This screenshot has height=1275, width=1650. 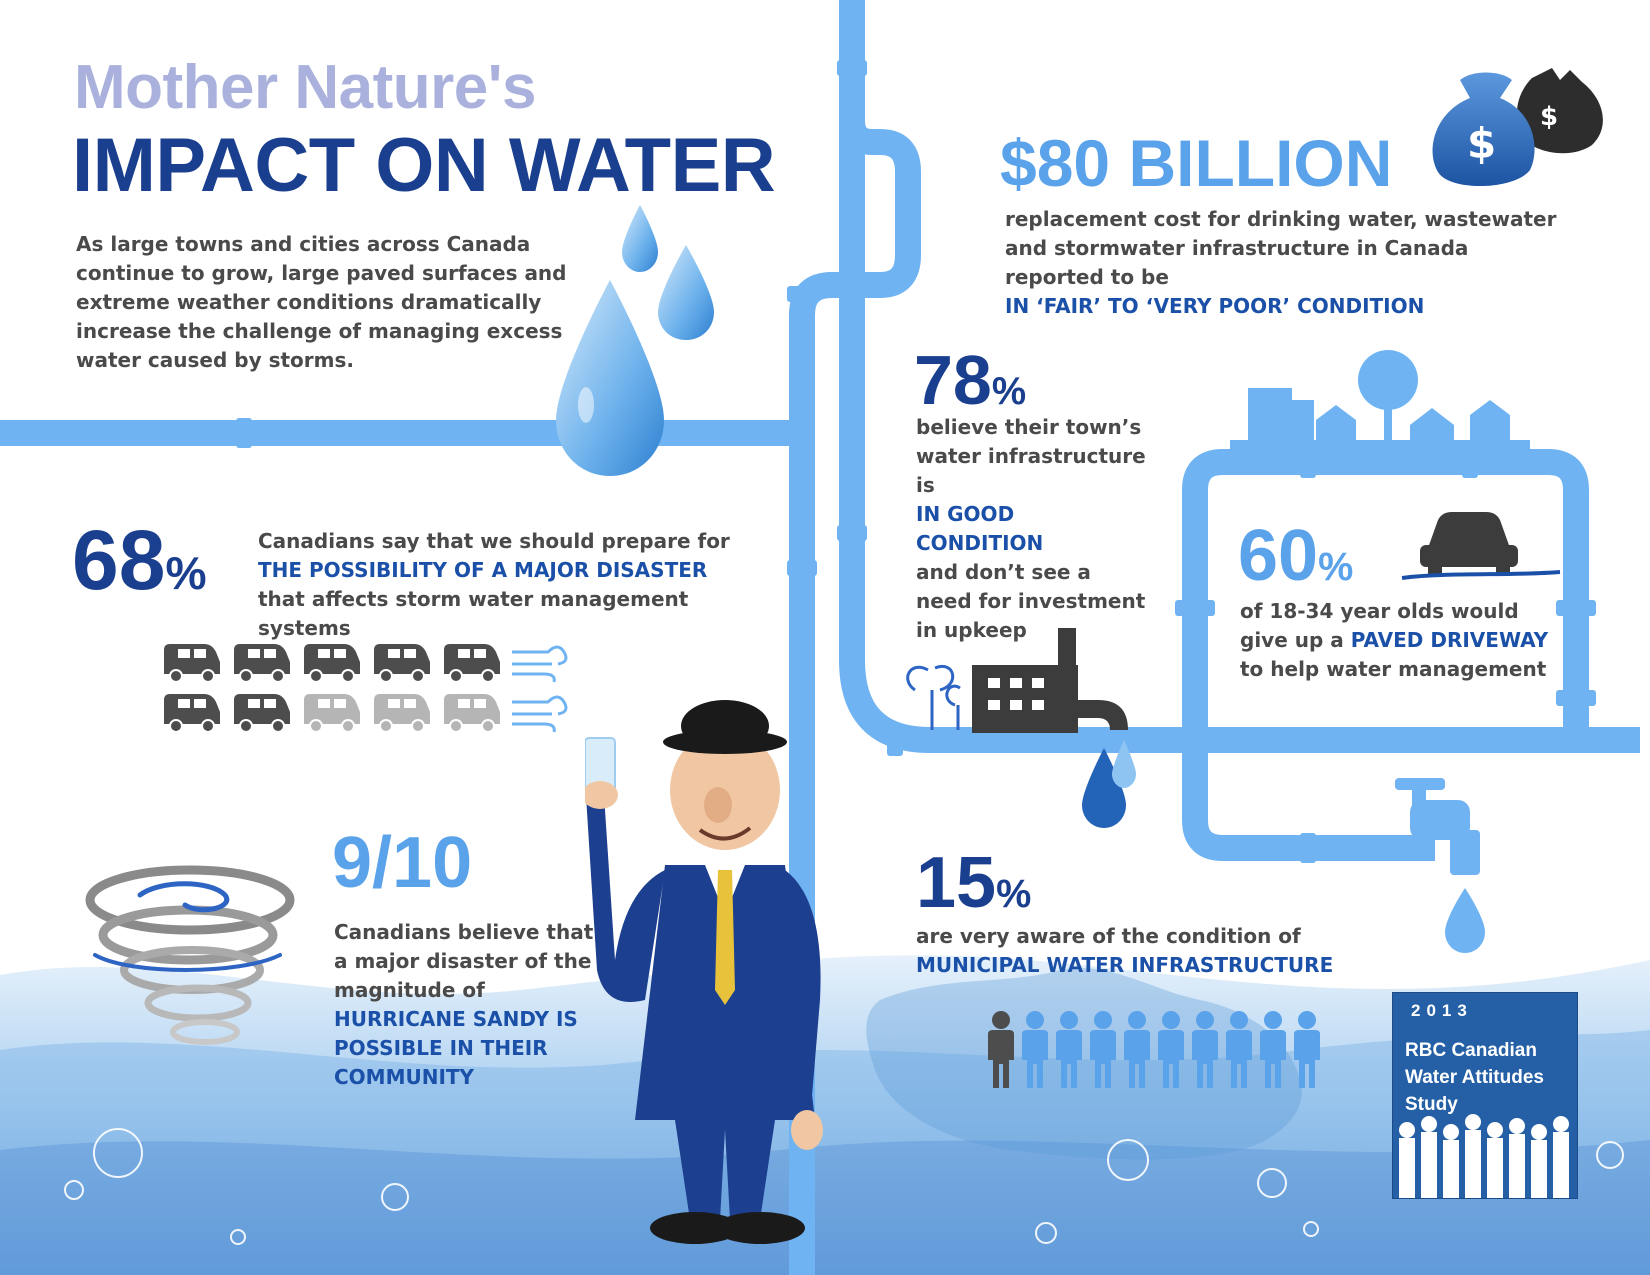 I want to click on stat-68-line1: Canadians say that we should prepare for, so click(x=494, y=541).